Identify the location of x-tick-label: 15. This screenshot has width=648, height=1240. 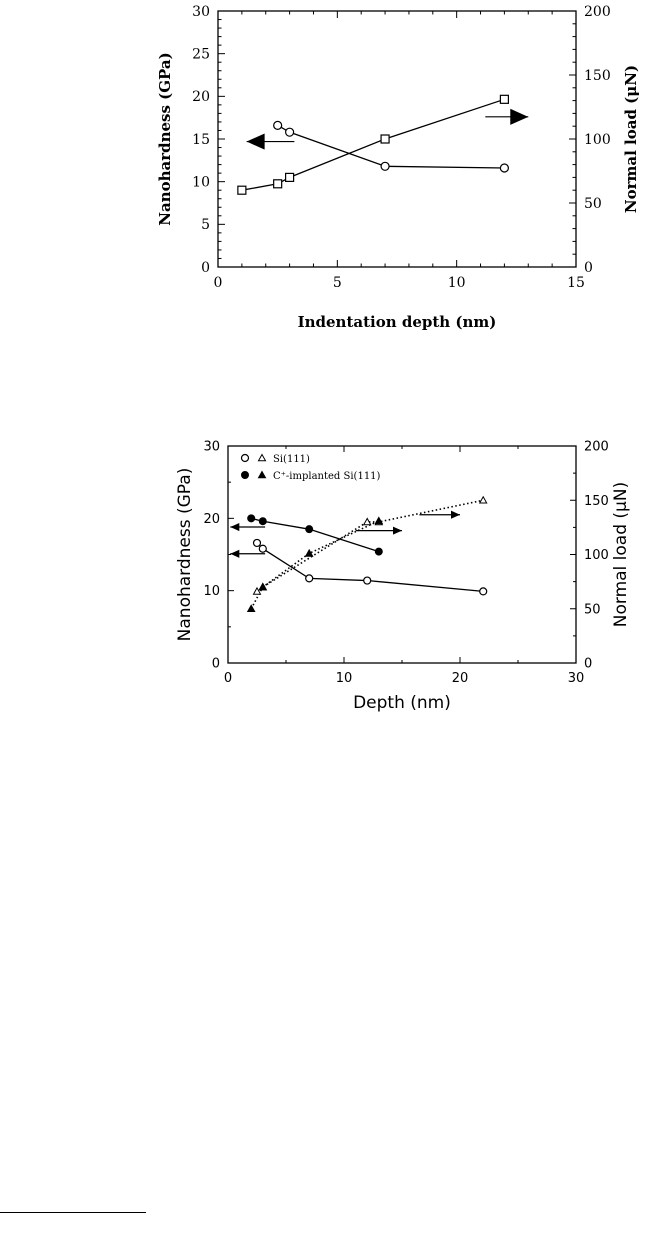
(576, 283).